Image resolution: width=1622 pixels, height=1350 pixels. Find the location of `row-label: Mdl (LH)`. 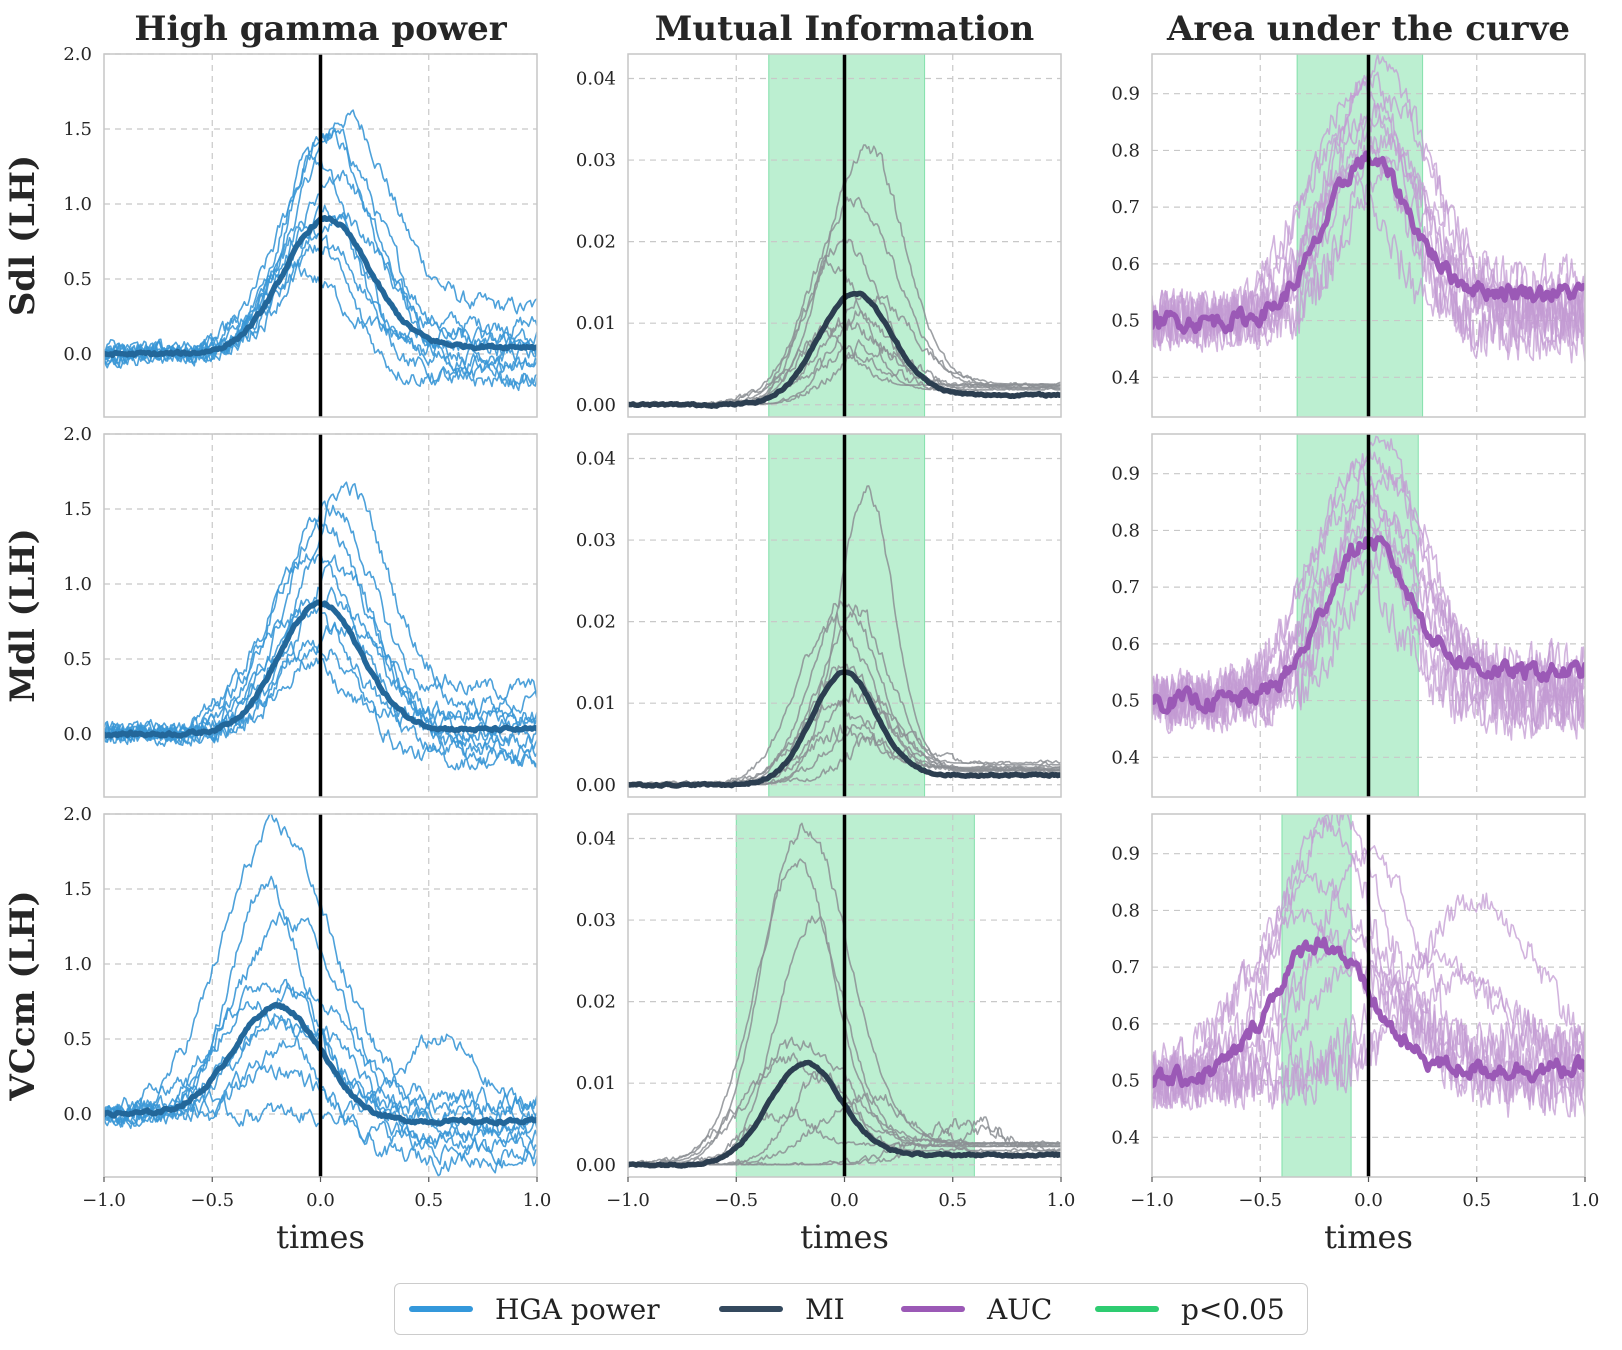

row-label: Mdl (LH) is located at coordinates (23, 615).